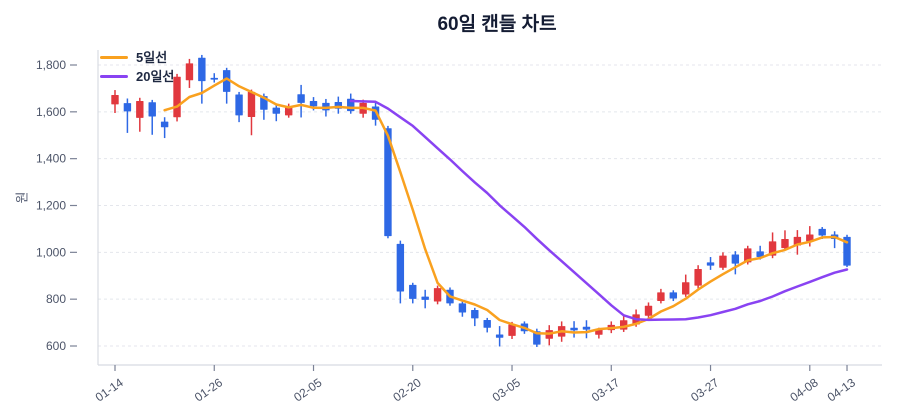 The image size is (900, 420). I want to click on y-tick-label: 1,600, so click(51, 112).